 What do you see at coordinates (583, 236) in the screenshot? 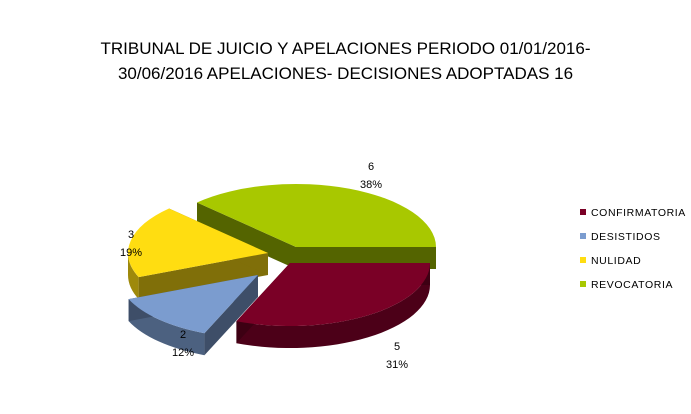
I see `legend-swatch-desistidos` at bounding box center [583, 236].